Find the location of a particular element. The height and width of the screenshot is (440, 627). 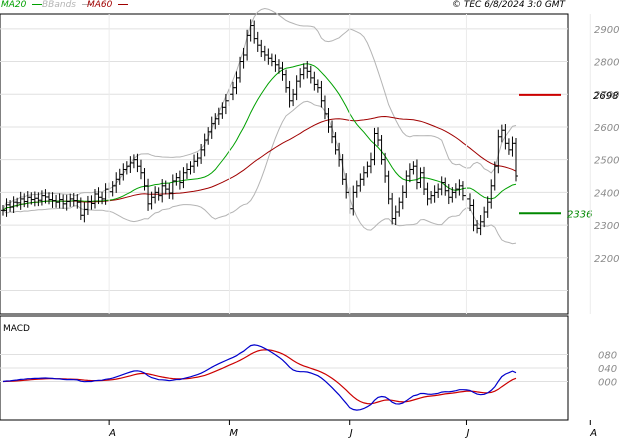

price-y-tick-label: 2400 is located at coordinates (606, 193).